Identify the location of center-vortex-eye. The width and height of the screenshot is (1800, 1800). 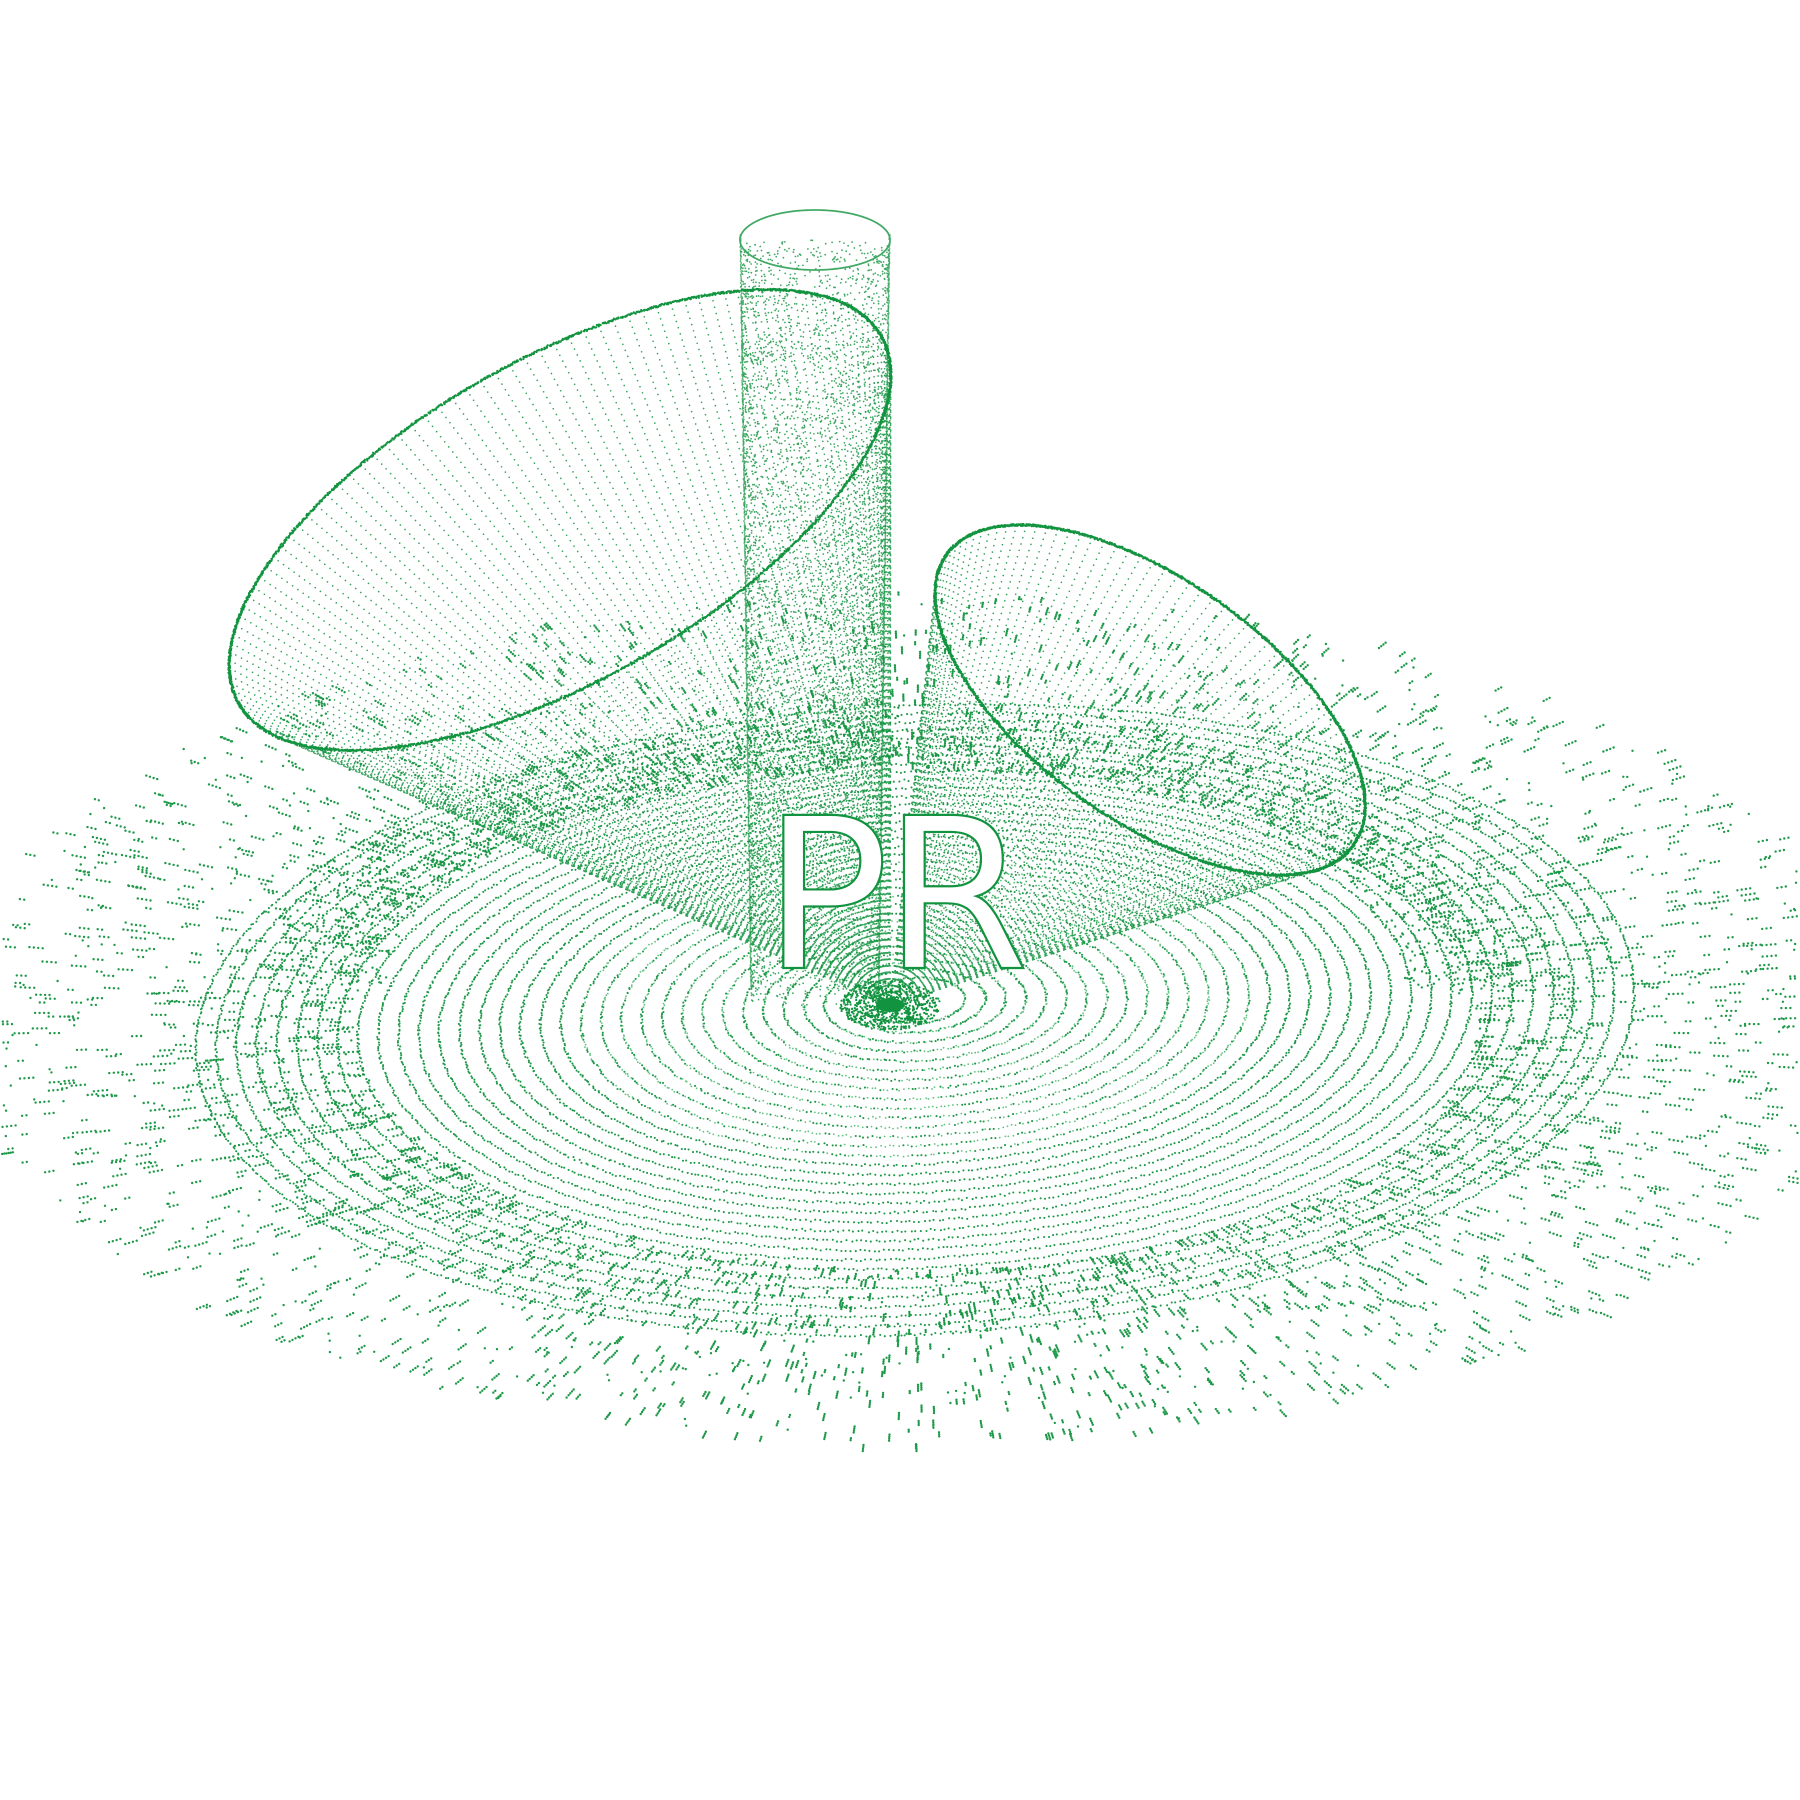
(890, 1005).